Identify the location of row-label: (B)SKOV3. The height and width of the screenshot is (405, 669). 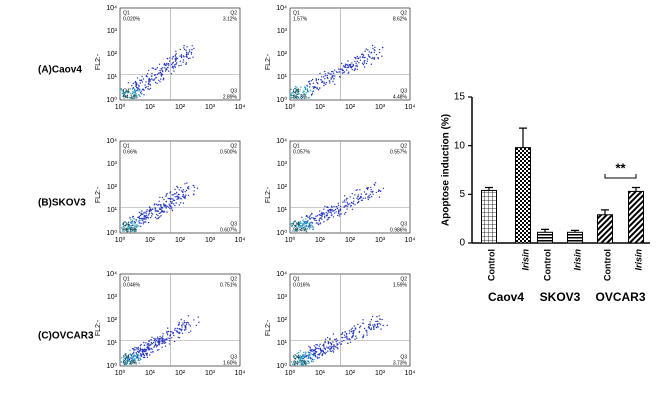
(62, 203).